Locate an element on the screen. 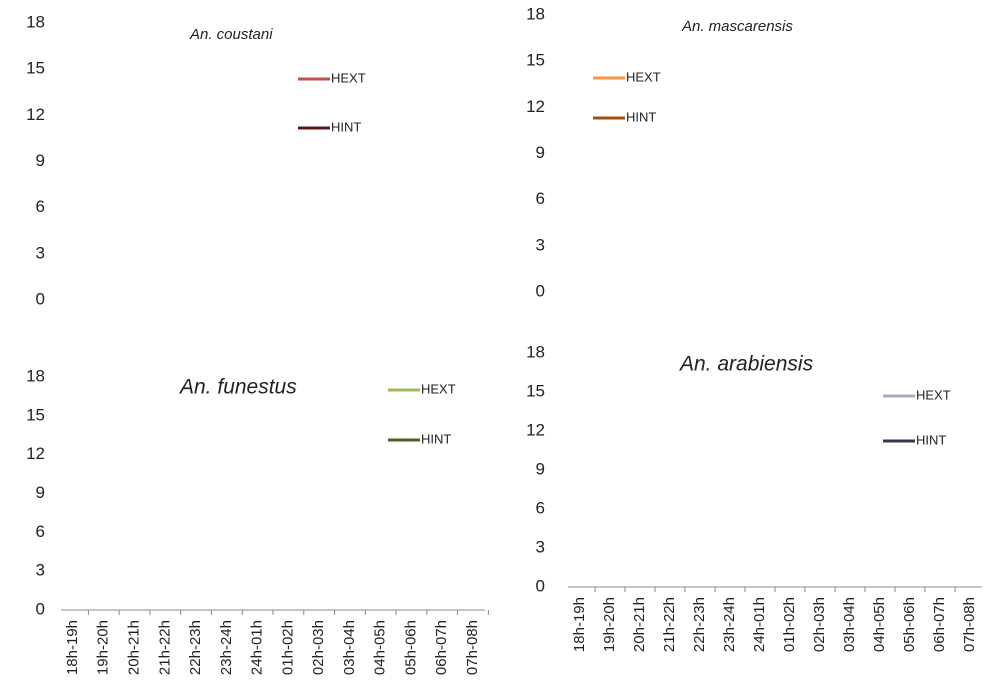  chart-title: An. funestus is located at coordinates (237, 387).